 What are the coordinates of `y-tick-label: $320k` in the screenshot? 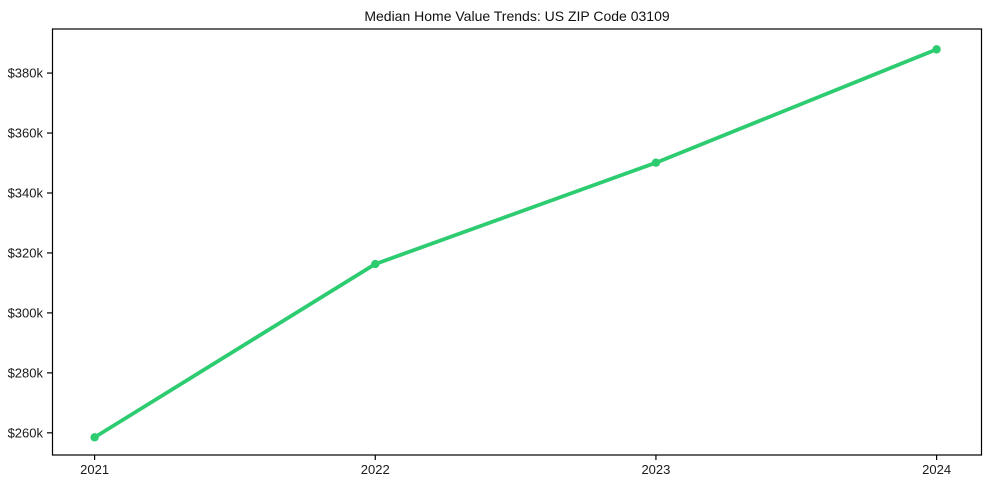 It's located at (26, 252).